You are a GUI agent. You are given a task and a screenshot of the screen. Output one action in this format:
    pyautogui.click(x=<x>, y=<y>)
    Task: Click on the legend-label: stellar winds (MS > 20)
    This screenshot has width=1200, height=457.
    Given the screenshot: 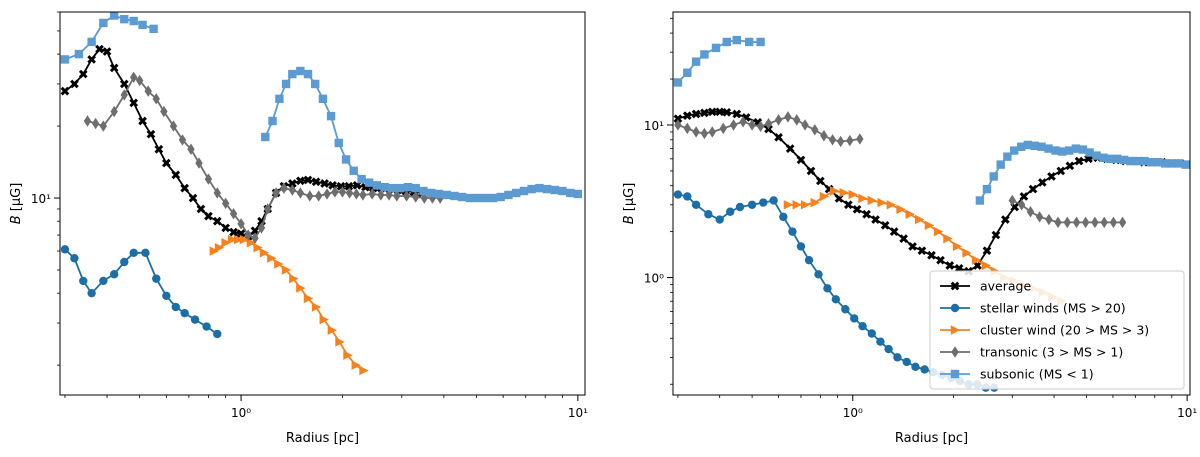 What is the action you would take?
    pyautogui.click(x=1053, y=308)
    